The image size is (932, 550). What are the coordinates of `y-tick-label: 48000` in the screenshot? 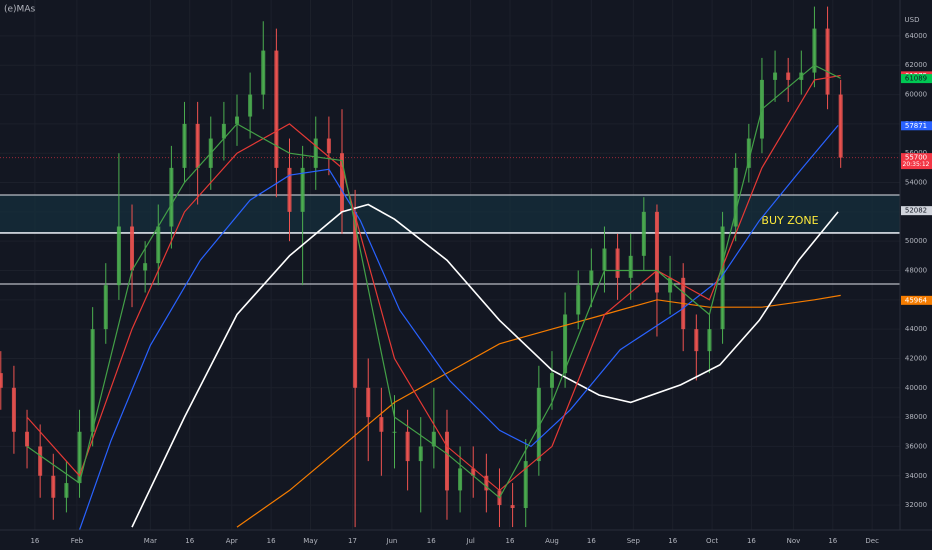 It's located at (916, 270).